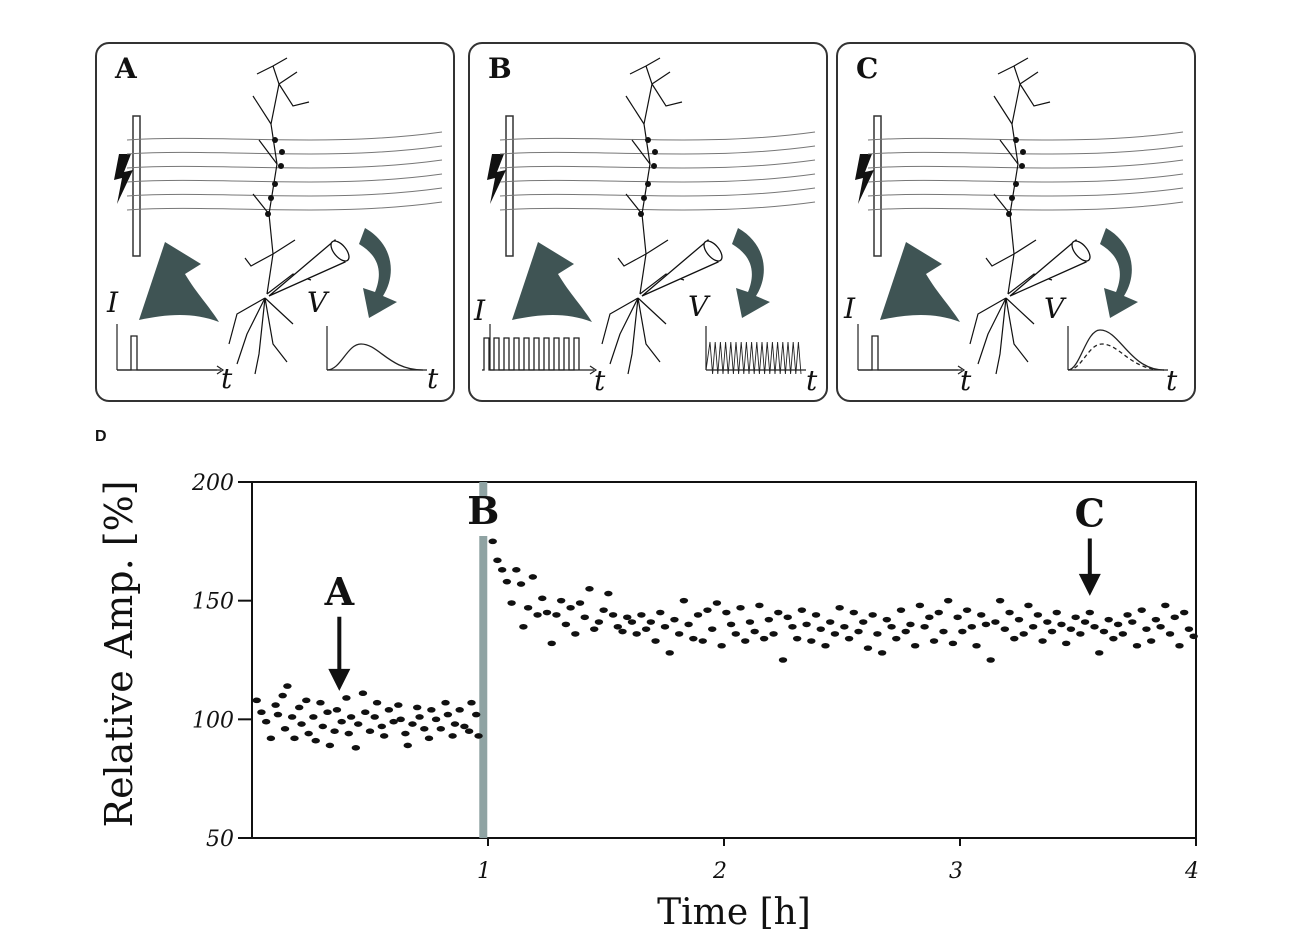 The image size is (1298, 946). I want to click on label-backdrop, so click(483, 516).